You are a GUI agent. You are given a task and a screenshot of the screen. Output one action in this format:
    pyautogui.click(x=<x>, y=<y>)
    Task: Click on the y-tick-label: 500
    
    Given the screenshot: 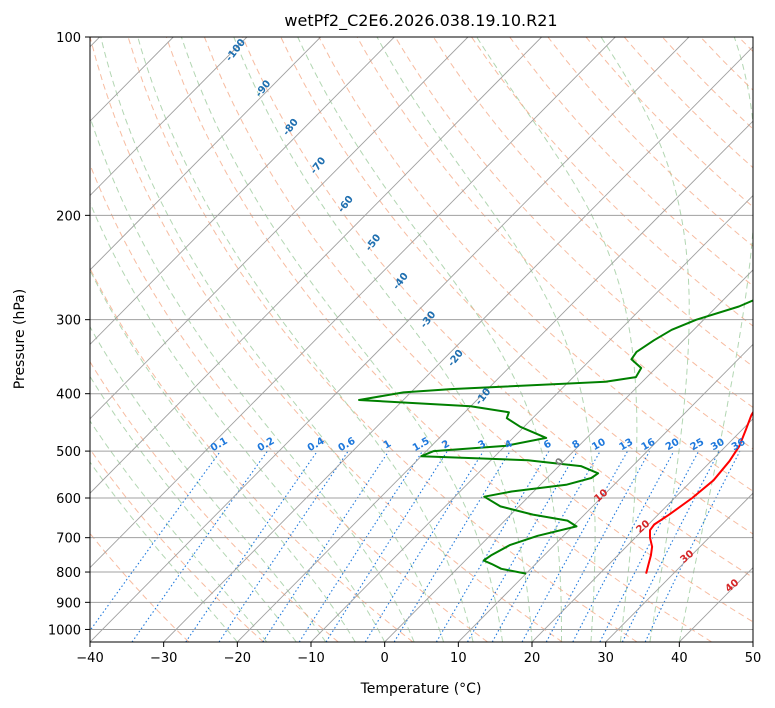 What is the action you would take?
    pyautogui.click(x=68, y=452)
    